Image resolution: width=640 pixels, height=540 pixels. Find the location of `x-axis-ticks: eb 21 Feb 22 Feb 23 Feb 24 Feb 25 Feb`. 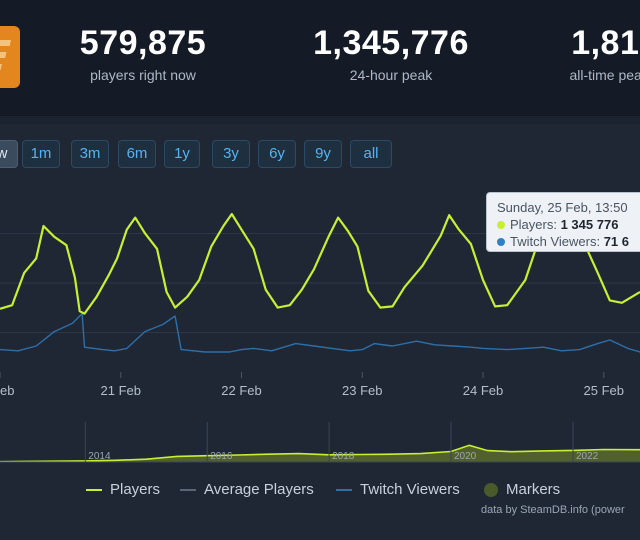

x-axis-ticks: eb 21 Feb 22 Feb 23 Feb 24 Feb 25 Feb is located at coordinates (312, 385).